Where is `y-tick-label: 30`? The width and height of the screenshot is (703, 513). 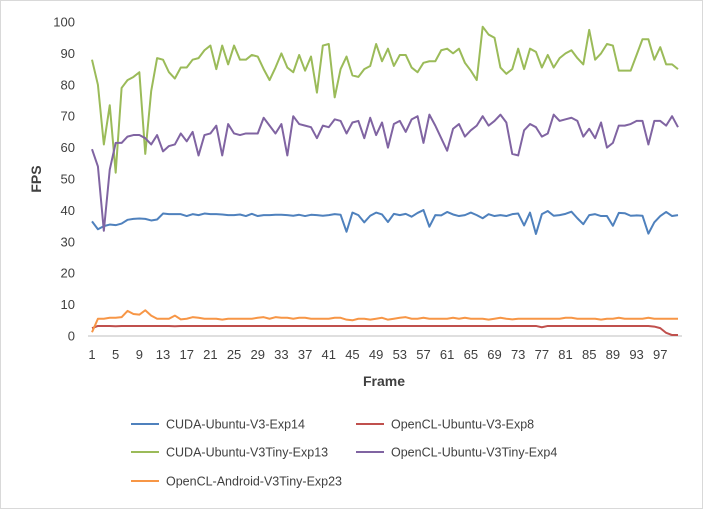 y-tick-label: 30 is located at coordinates (68, 241).